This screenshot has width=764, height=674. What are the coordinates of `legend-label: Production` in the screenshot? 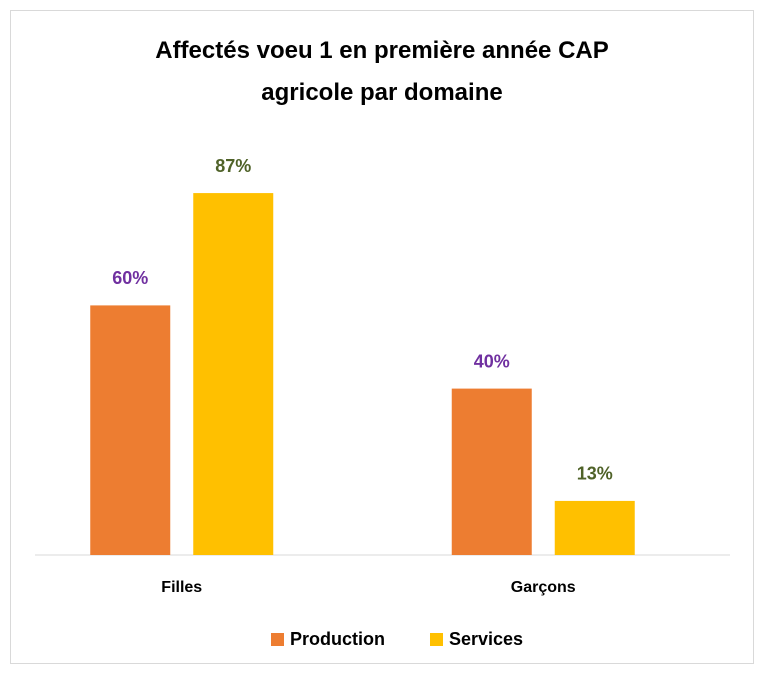 It's located at (337, 639).